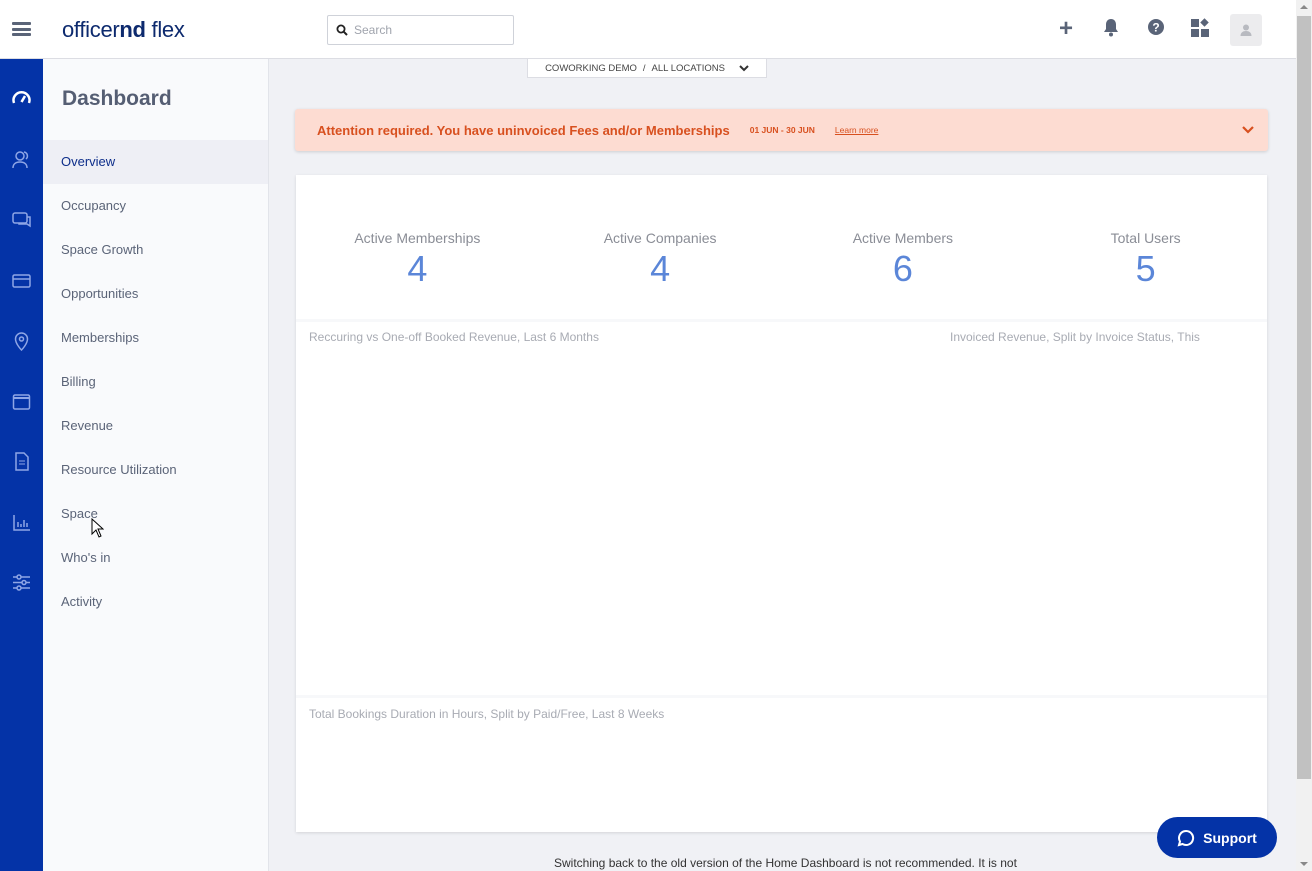 The width and height of the screenshot is (1312, 871). I want to click on sidebar-item-space: Space, so click(79, 513).